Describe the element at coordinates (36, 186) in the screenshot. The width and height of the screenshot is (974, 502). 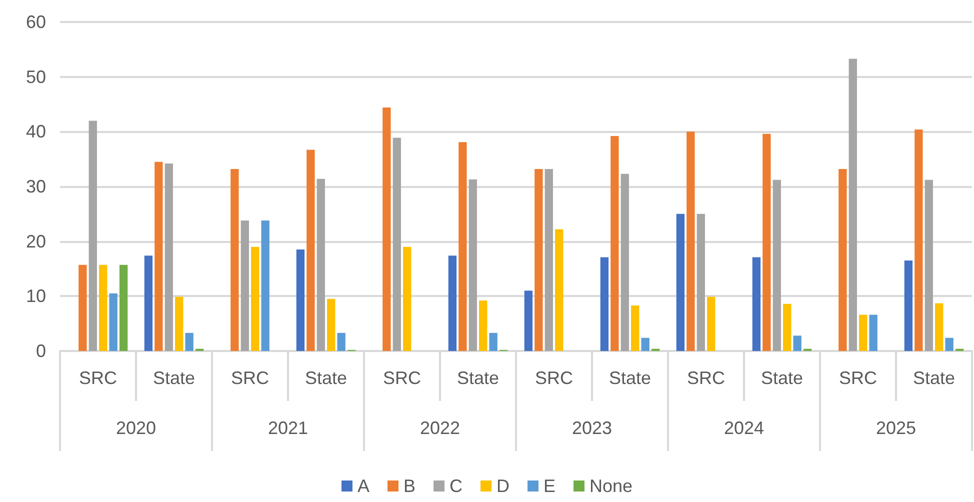
I see `y-tick-label: 30` at that location.